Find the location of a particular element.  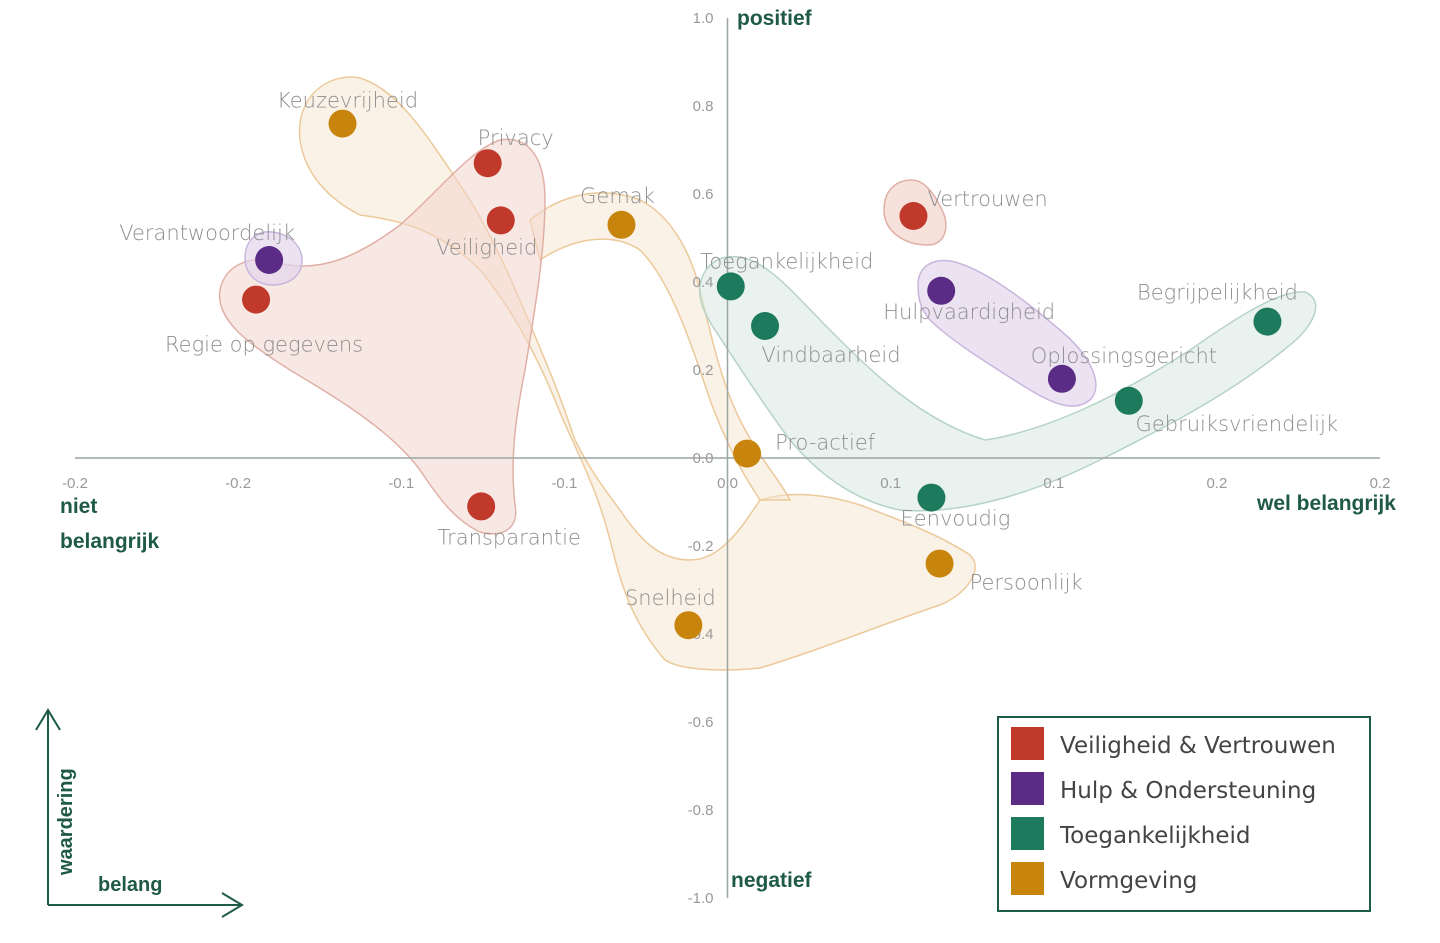

point-label: Regie op gegevens is located at coordinates (264, 345).